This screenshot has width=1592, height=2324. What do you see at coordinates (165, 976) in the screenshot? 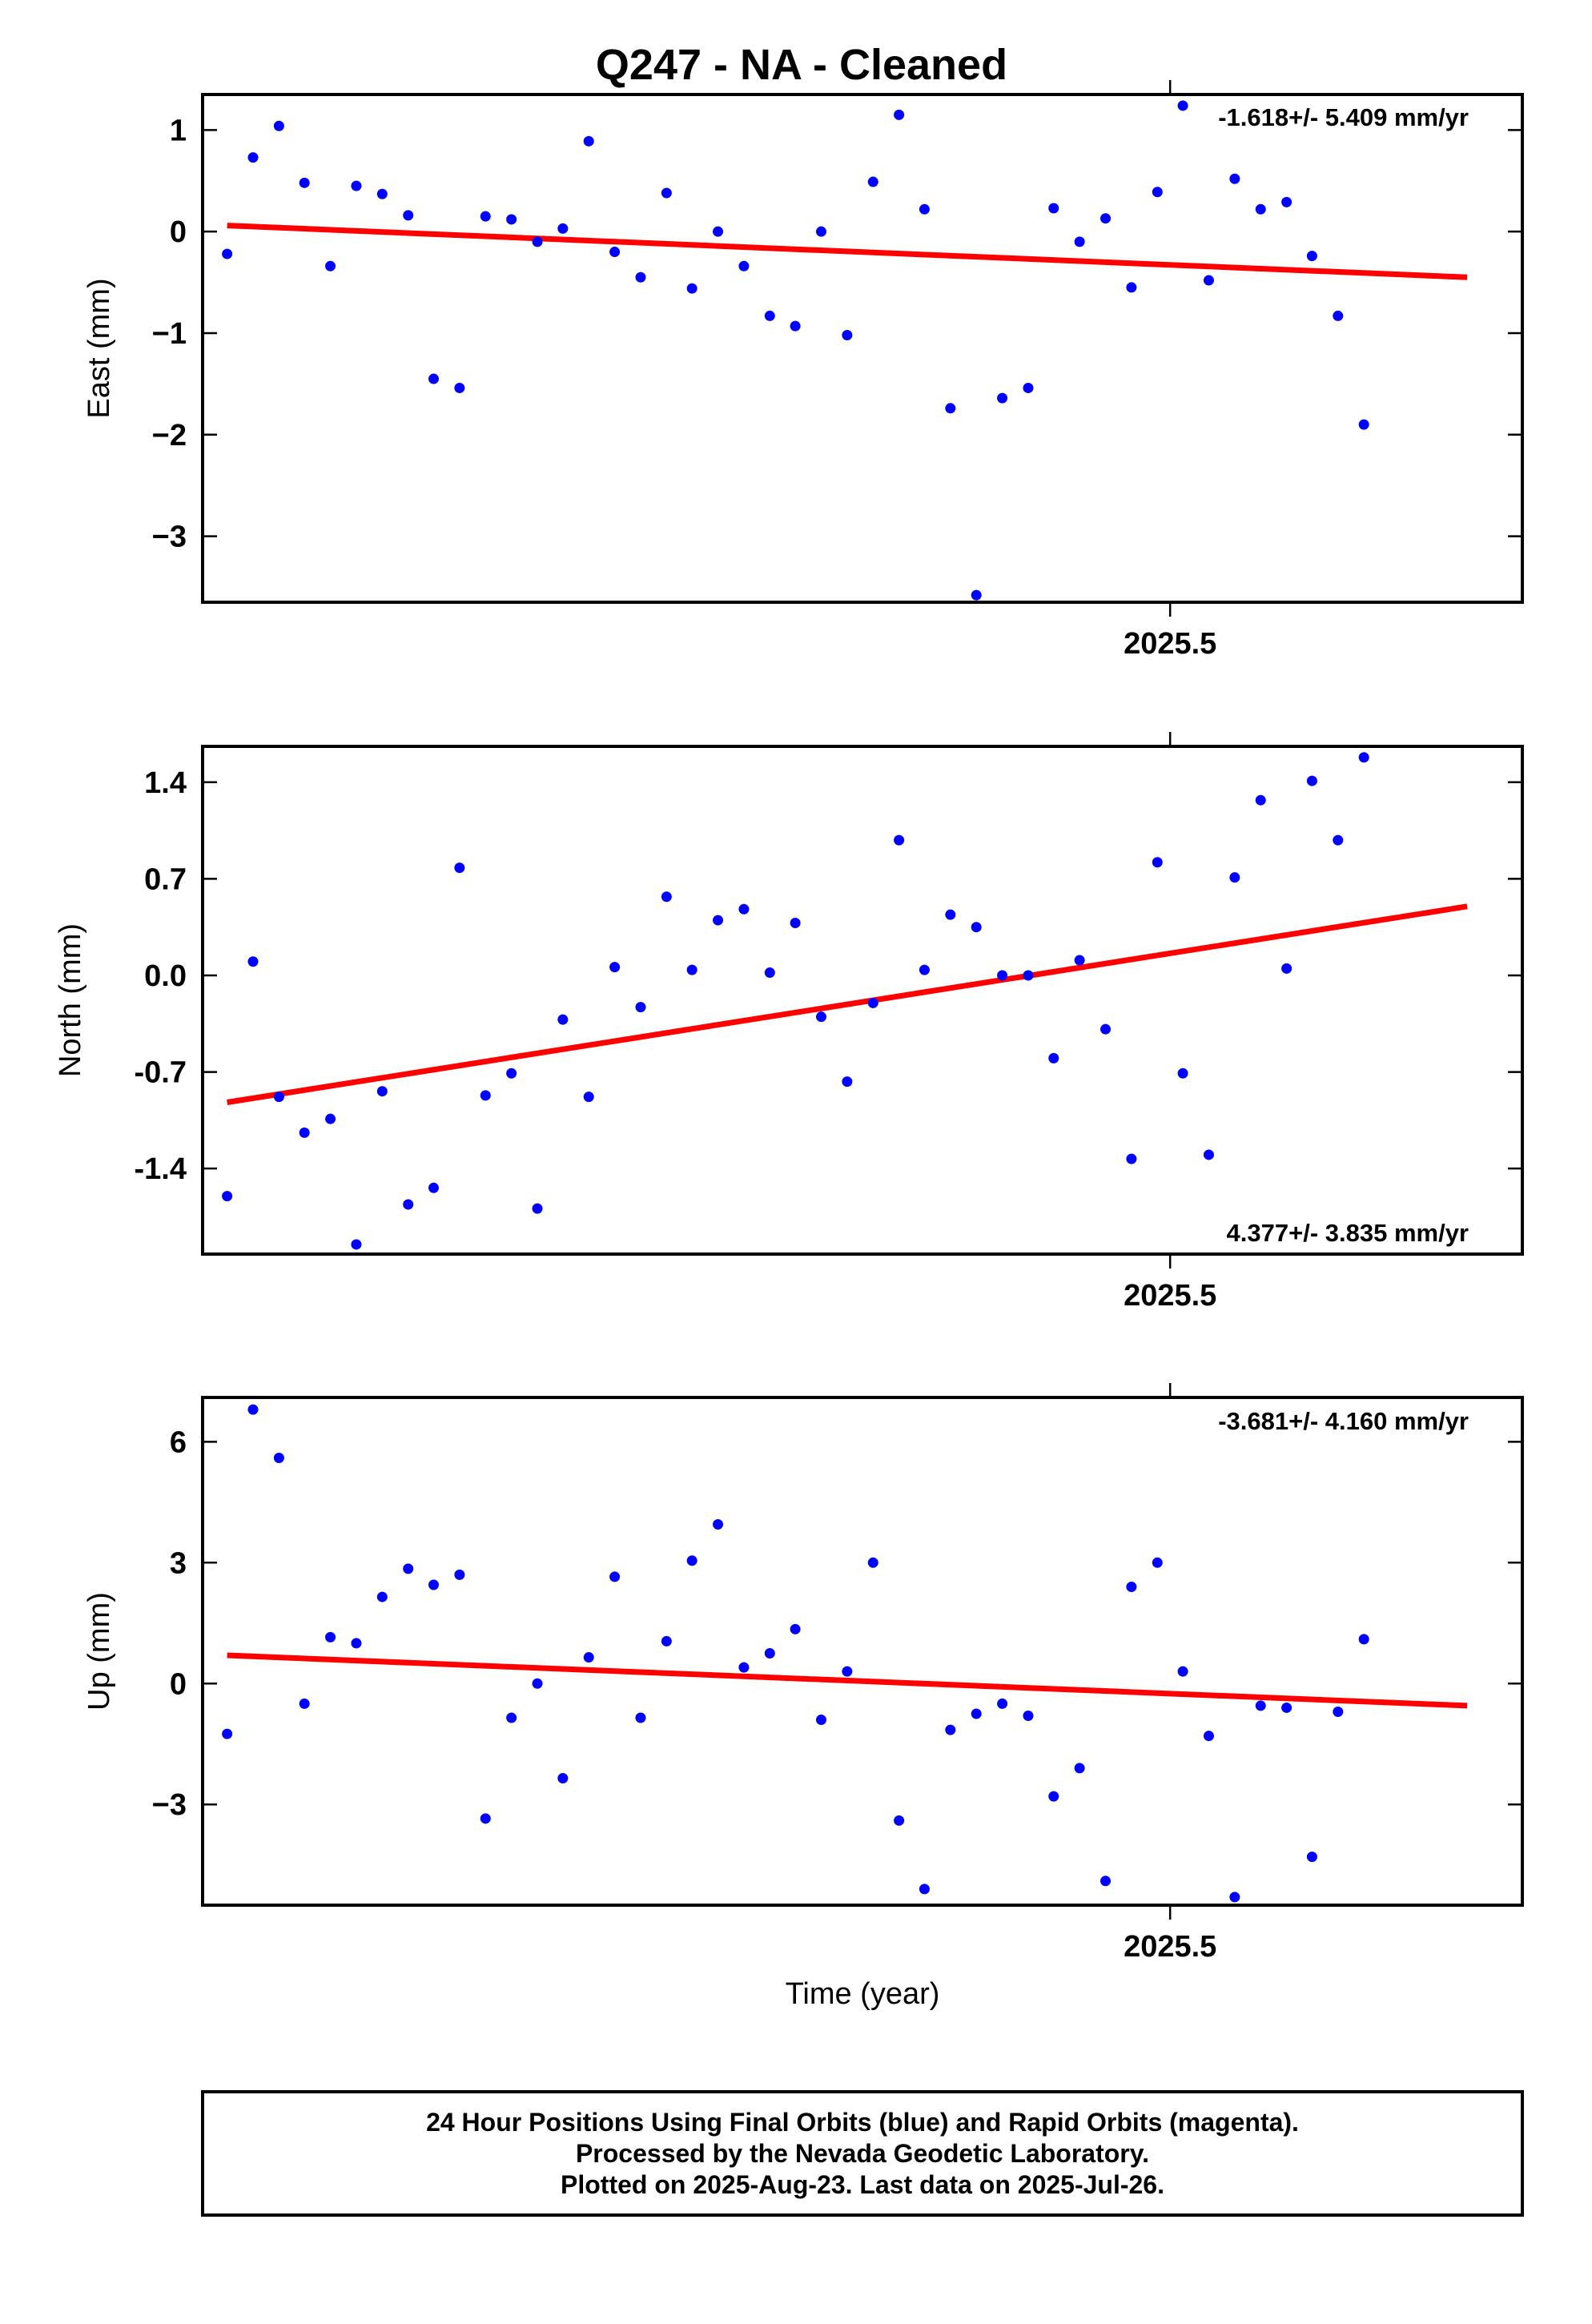
I see `y-tick-label: 0.0` at bounding box center [165, 976].